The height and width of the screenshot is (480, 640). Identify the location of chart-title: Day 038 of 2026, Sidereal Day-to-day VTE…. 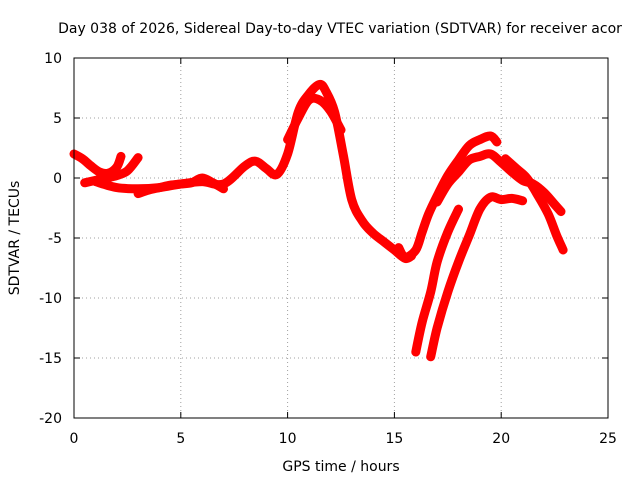
(340, 29).